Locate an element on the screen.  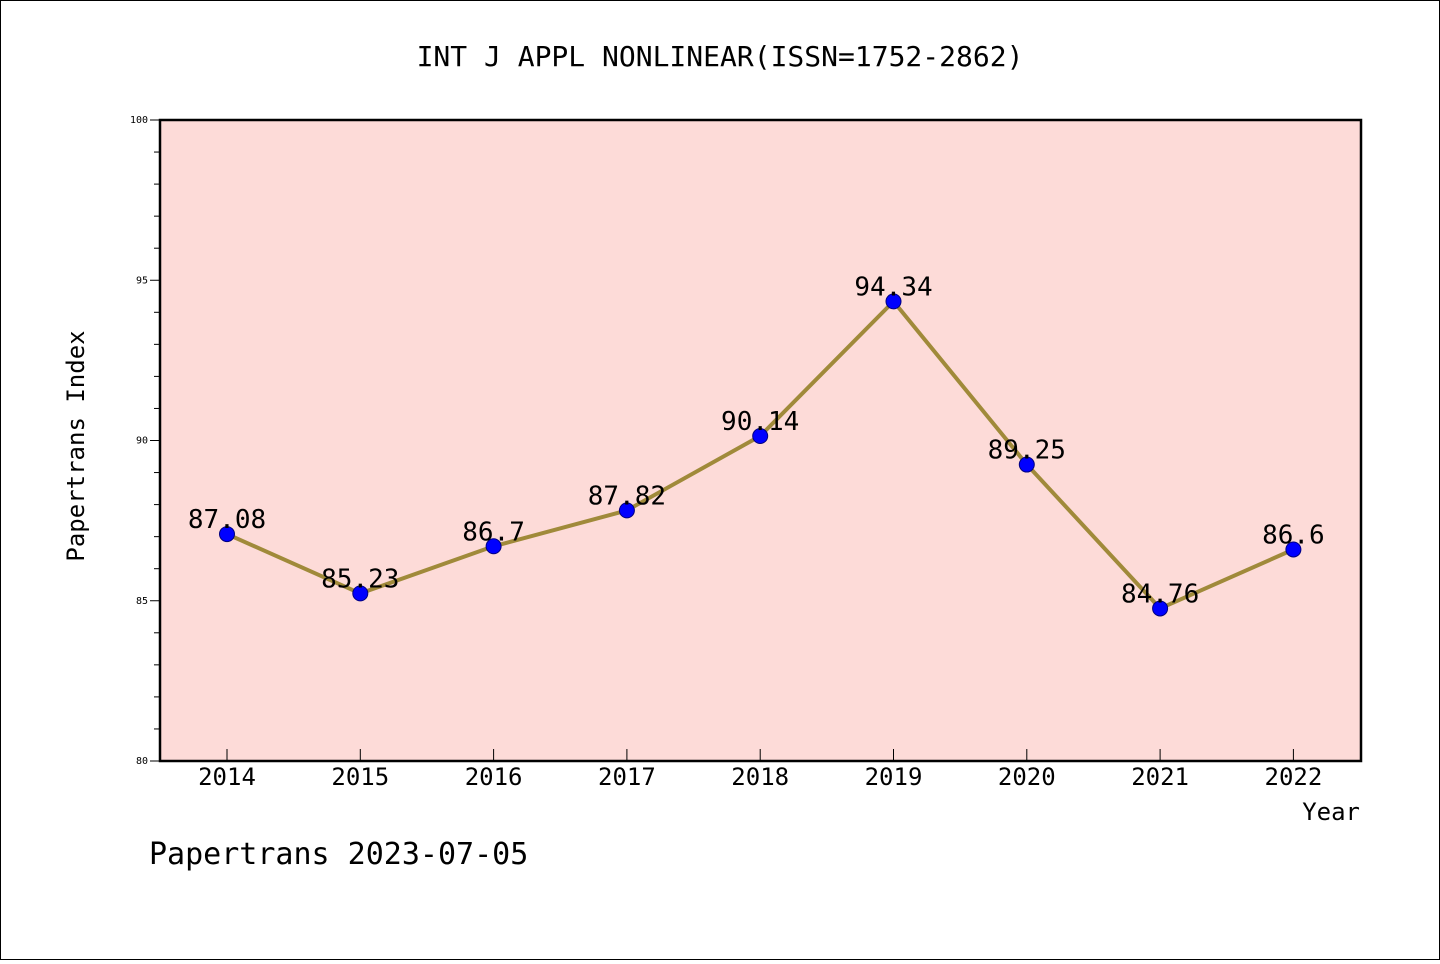
data-label: 94.34 is located at coordinates (893, 287).